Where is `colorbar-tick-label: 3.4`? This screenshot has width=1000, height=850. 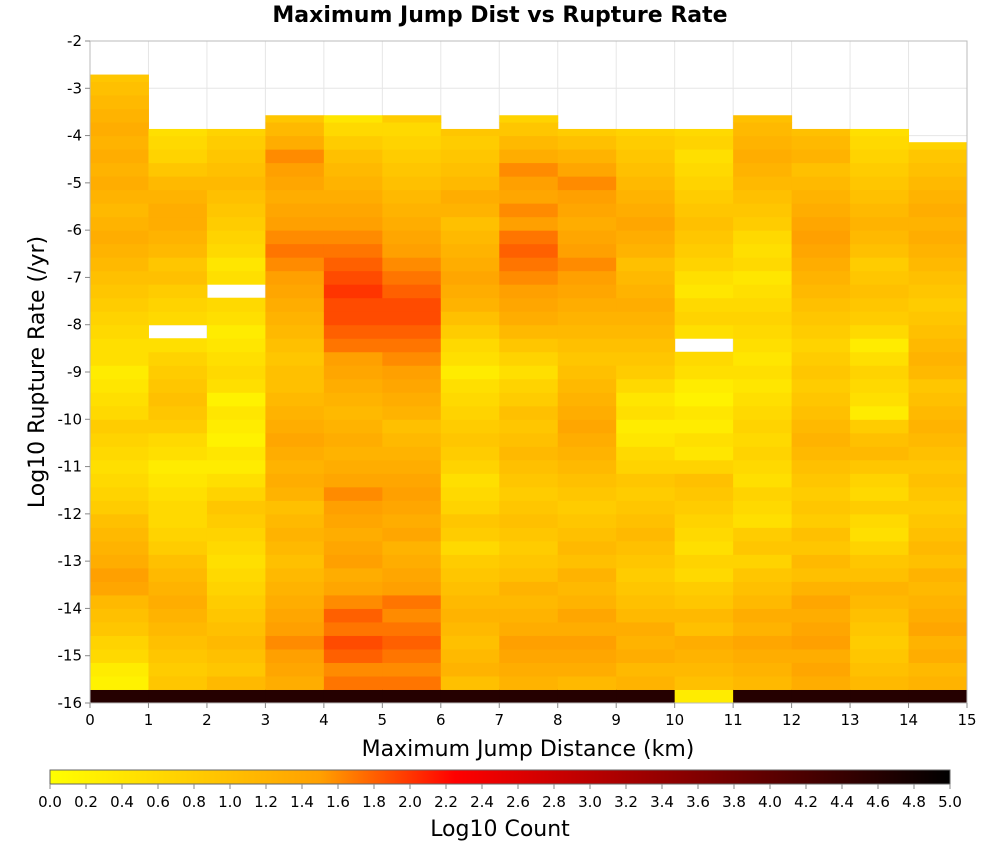 colorbar-tick-label: 3.4 is located at coordinates (662, 802).